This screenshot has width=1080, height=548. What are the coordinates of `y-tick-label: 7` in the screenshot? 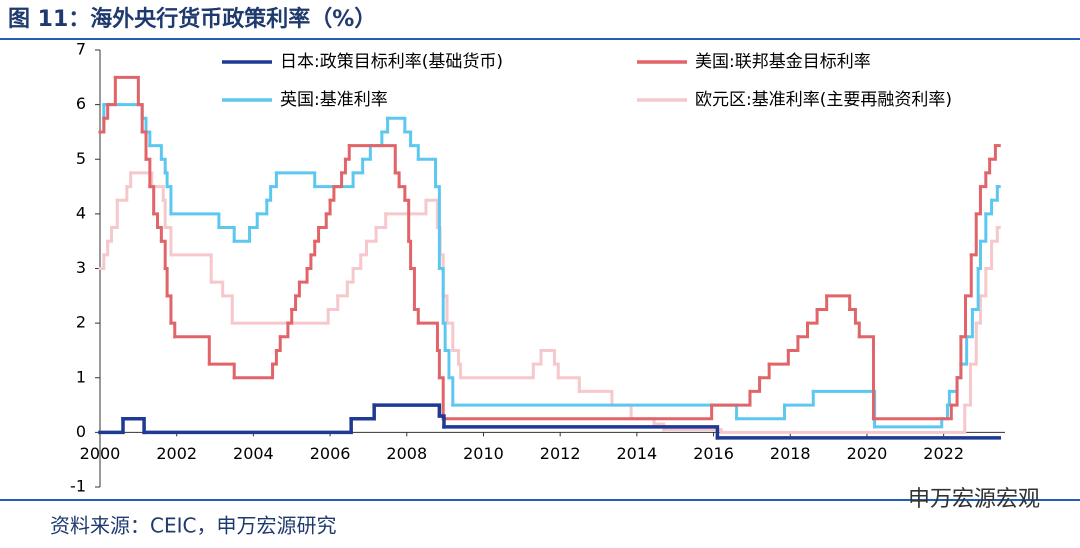 It's located at (81, 49).